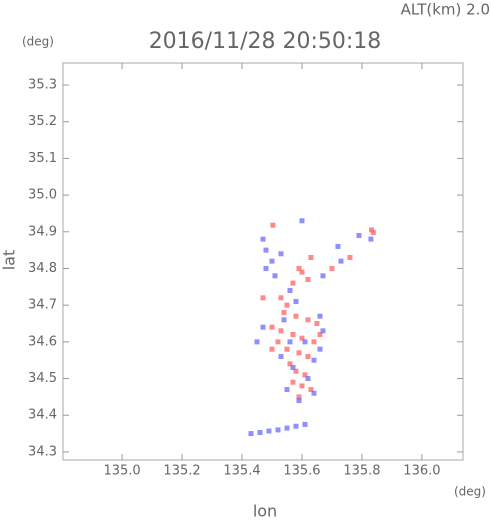  What do you see at coordinates (265, 511) in the screenshot?
I see `x-axis-label: lon` at bounding box center [265, 511].